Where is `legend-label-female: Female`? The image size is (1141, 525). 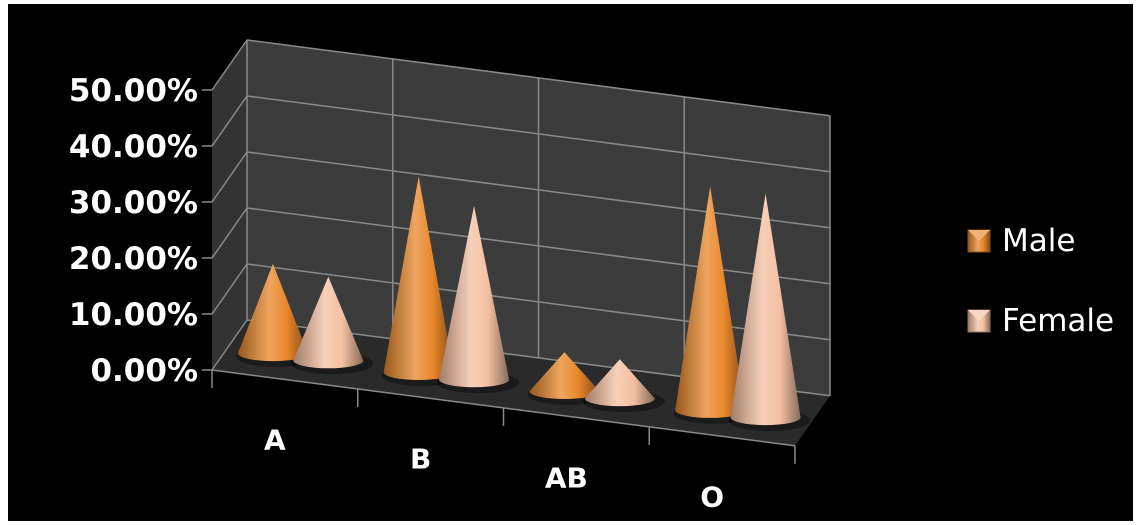
legend-label-female: Female is located at coordinates (1058, 321).